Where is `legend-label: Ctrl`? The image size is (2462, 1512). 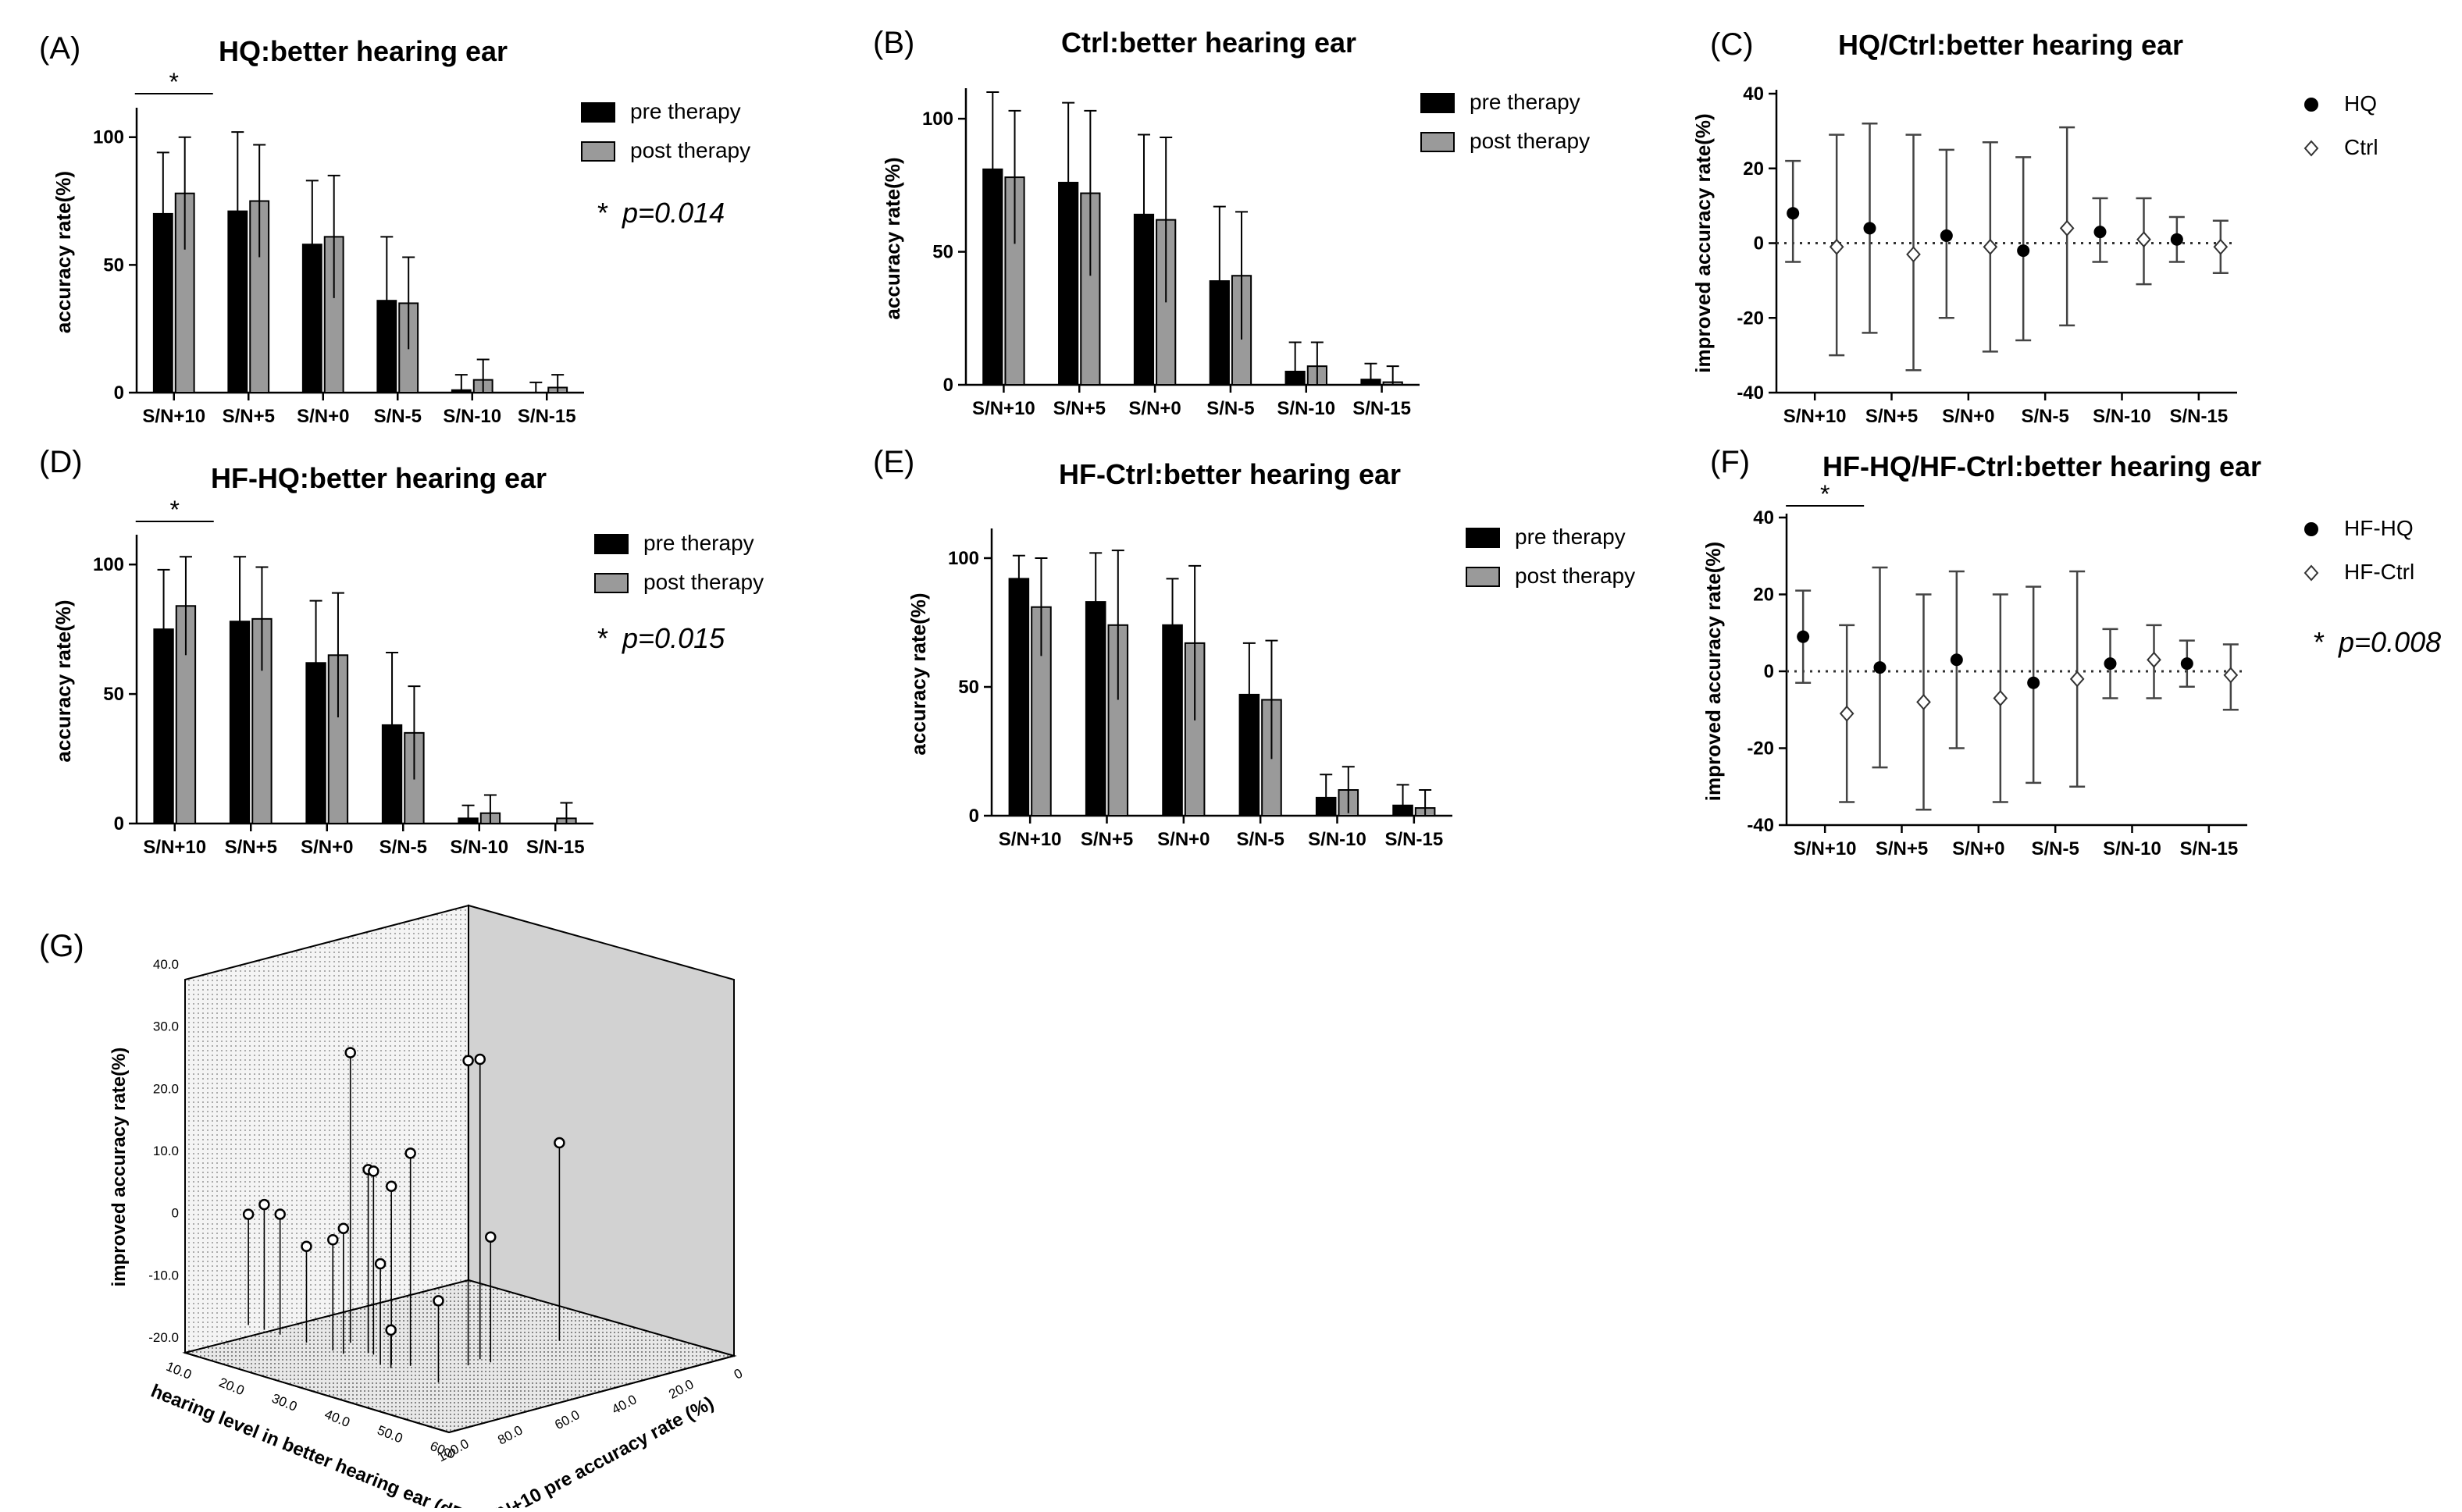 legend-label: Ctrl is located at coordinates (2361, 147).